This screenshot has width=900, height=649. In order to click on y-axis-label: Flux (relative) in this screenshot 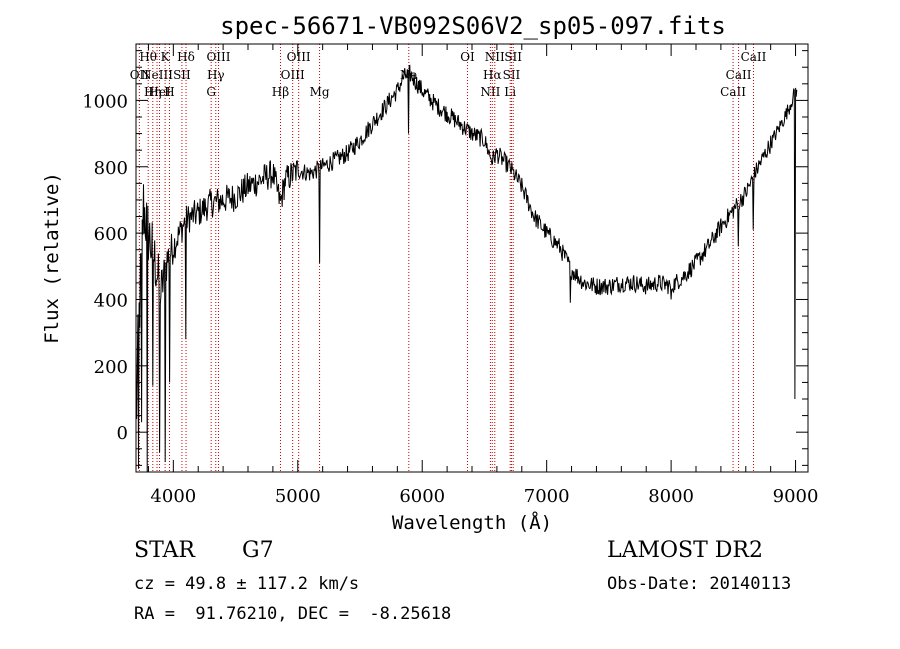, I will do `click(52, 258)`.